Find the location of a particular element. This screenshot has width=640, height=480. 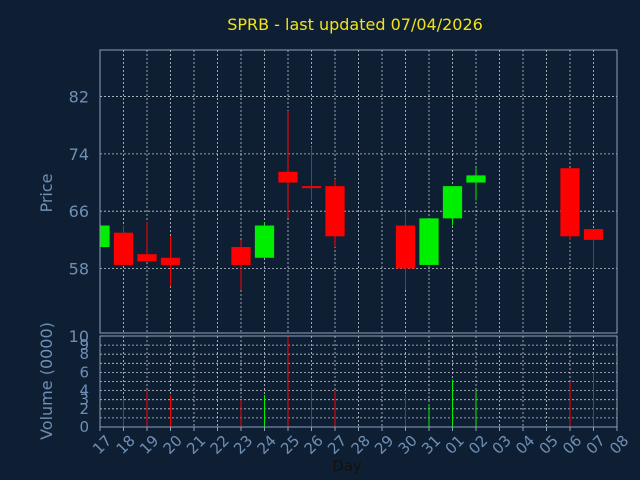

volume-tick-label: 4 is located at coordinates (84, 391).